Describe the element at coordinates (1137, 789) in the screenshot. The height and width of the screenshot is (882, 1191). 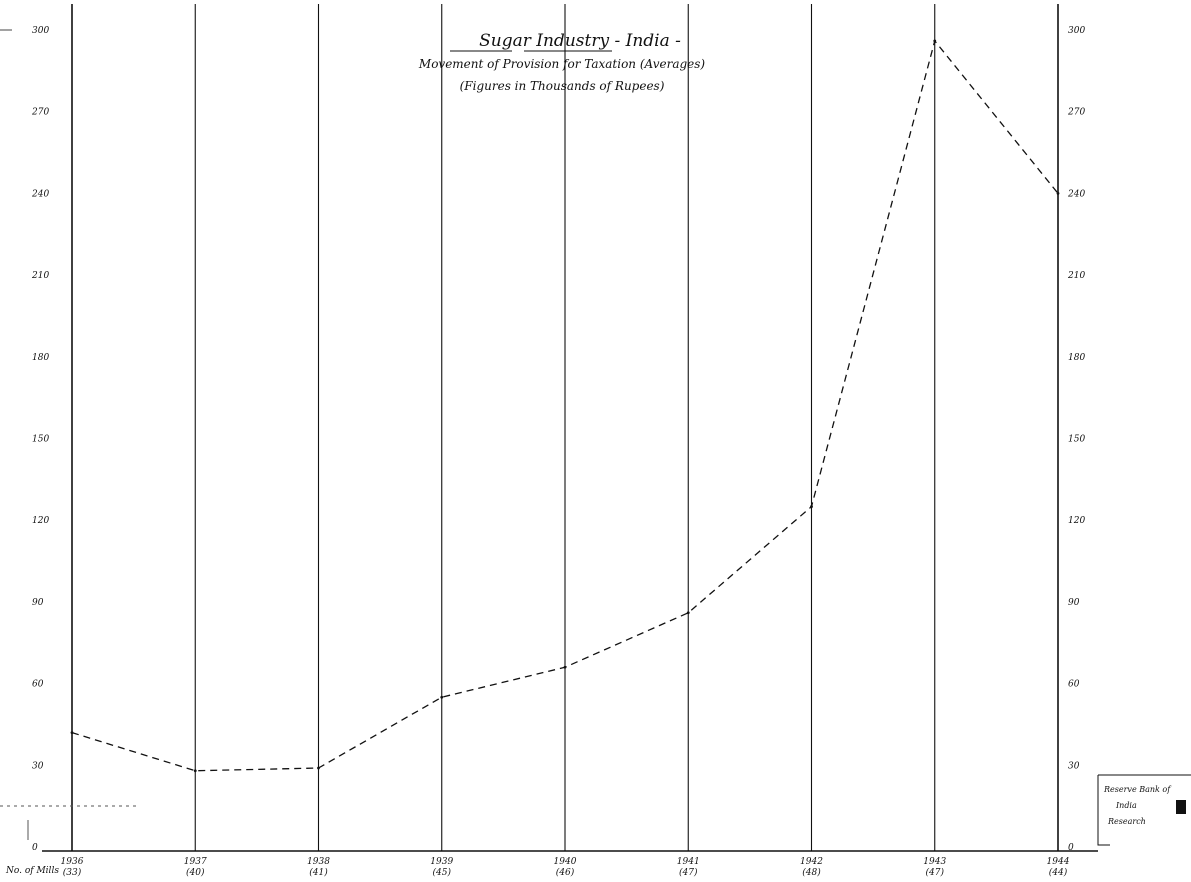
I see `stamp-line-1: Reserve Bank of` at that location.